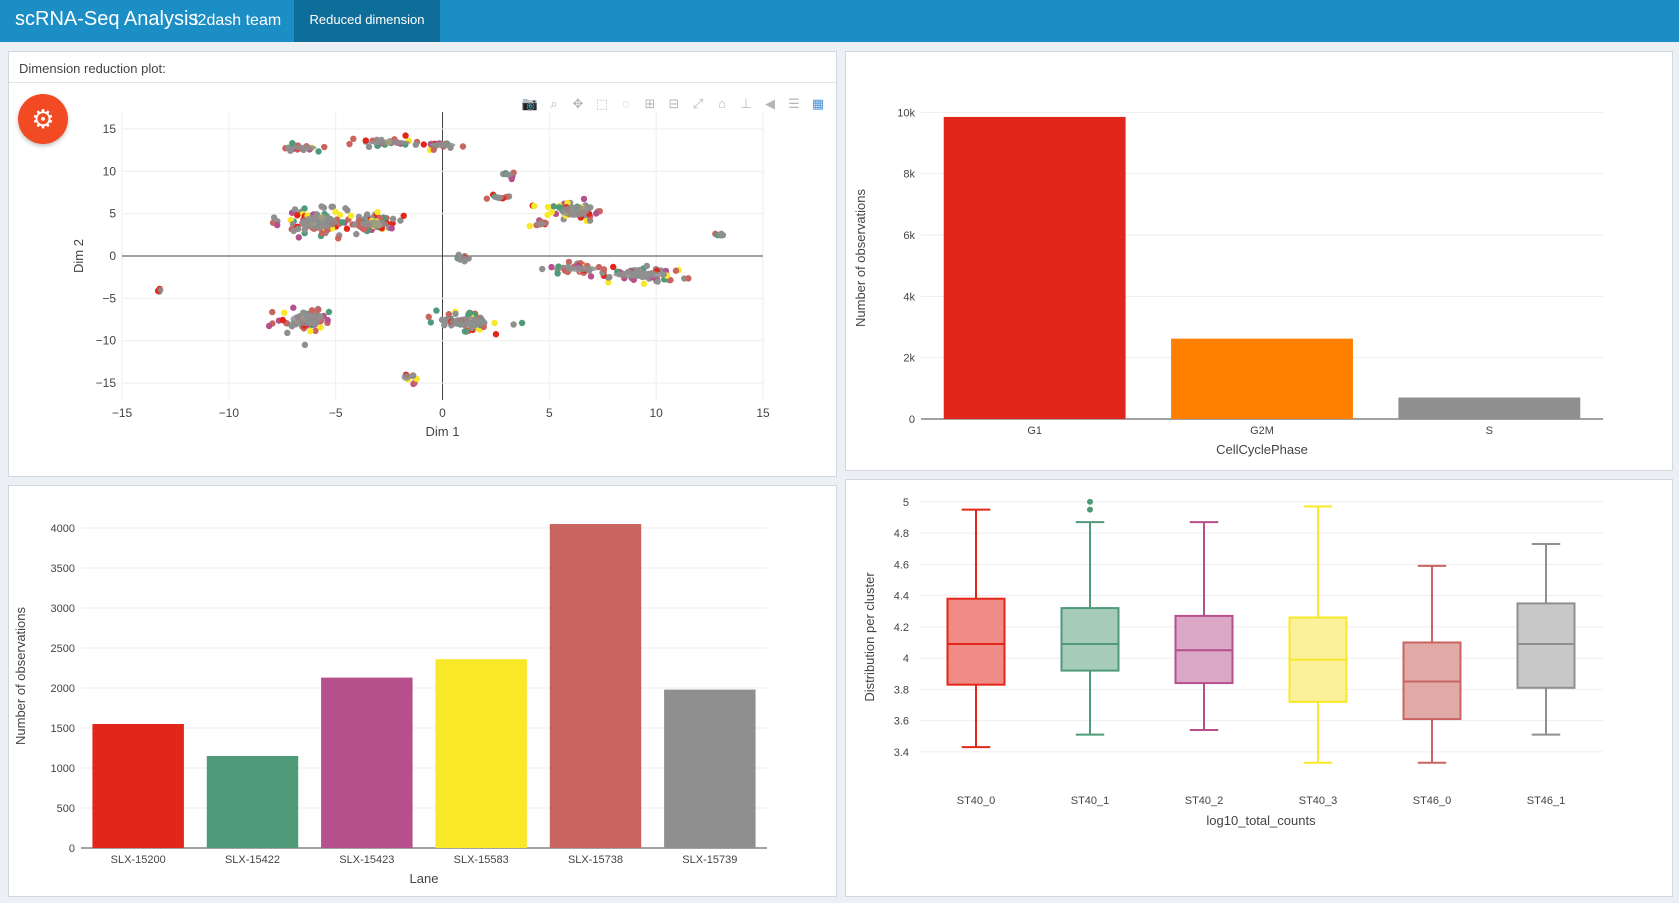  What do you see at coordinates (422, 82) in the screenshot?
I see `box-divider` at bounding box center [422, 82].